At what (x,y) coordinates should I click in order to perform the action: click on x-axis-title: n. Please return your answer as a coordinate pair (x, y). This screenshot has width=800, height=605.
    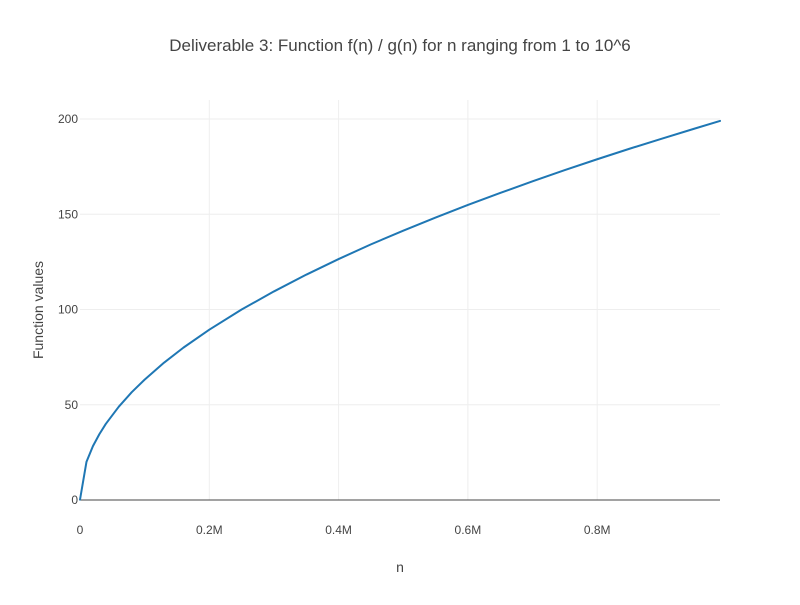
    Looking at the image, I should click on (400, 567).